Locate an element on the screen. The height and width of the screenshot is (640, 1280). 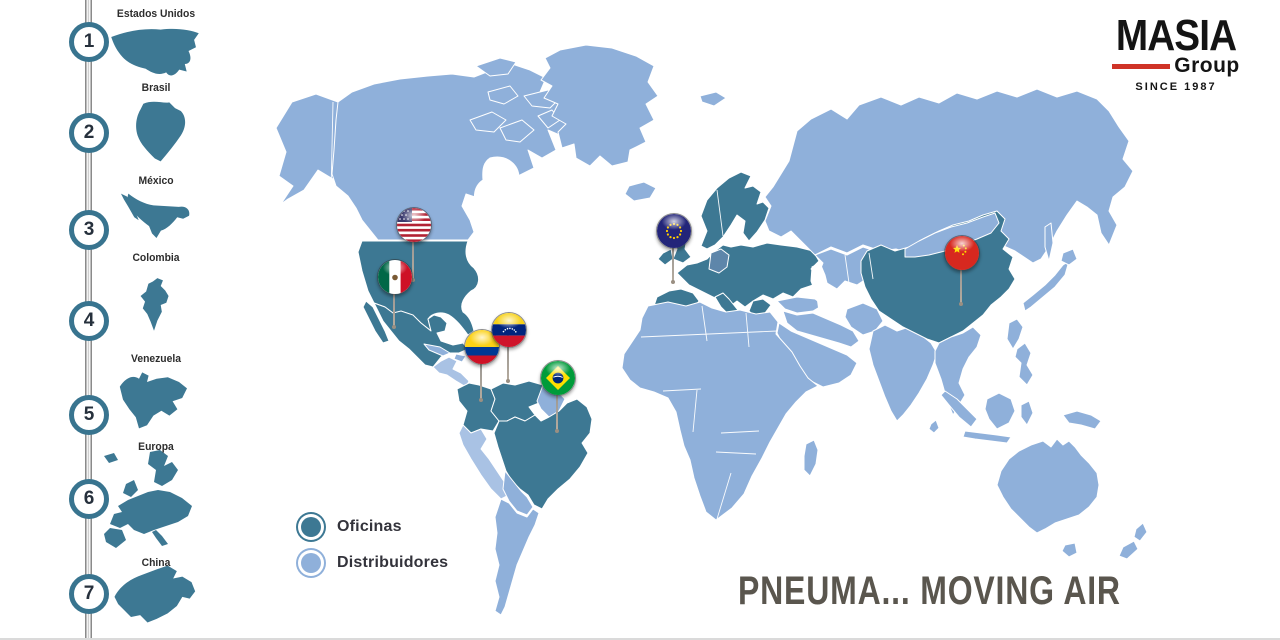
java is located at coordinates (987, 437).